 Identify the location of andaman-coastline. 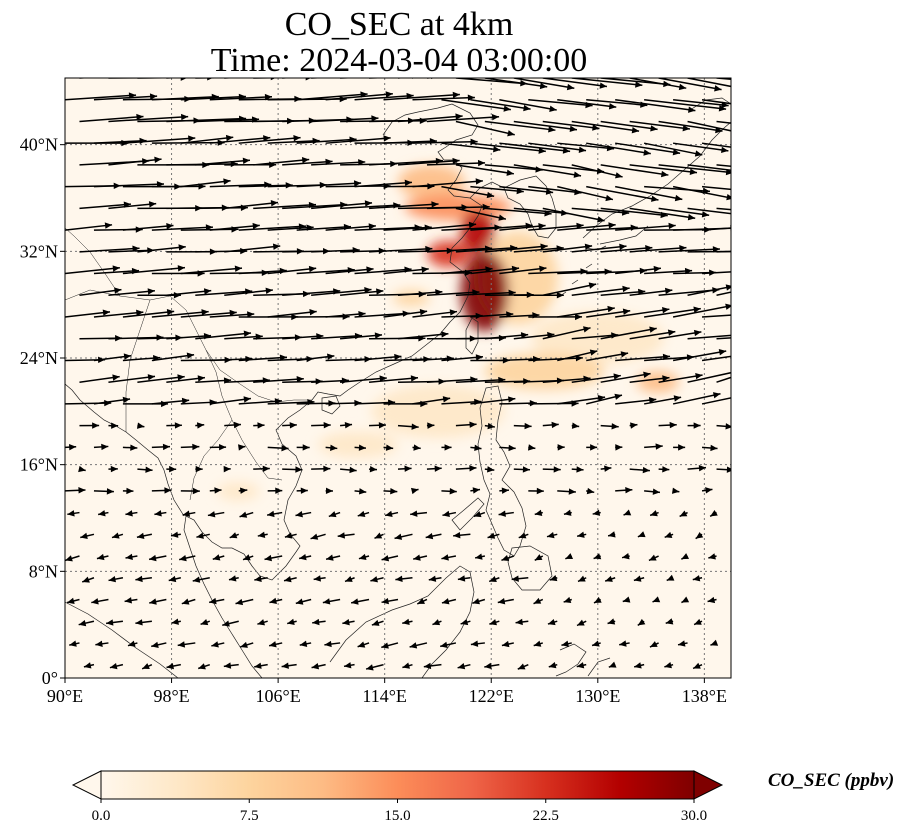
(125, 450).